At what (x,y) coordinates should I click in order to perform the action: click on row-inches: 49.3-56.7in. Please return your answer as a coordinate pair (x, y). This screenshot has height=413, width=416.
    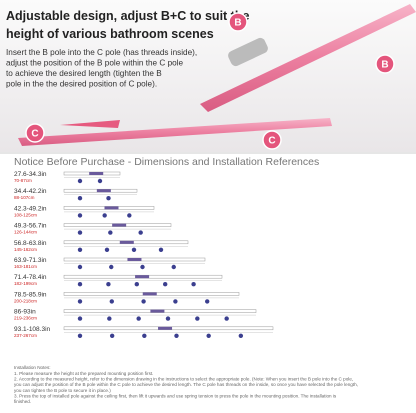
    Looking at the image, I should click on (30, 226).